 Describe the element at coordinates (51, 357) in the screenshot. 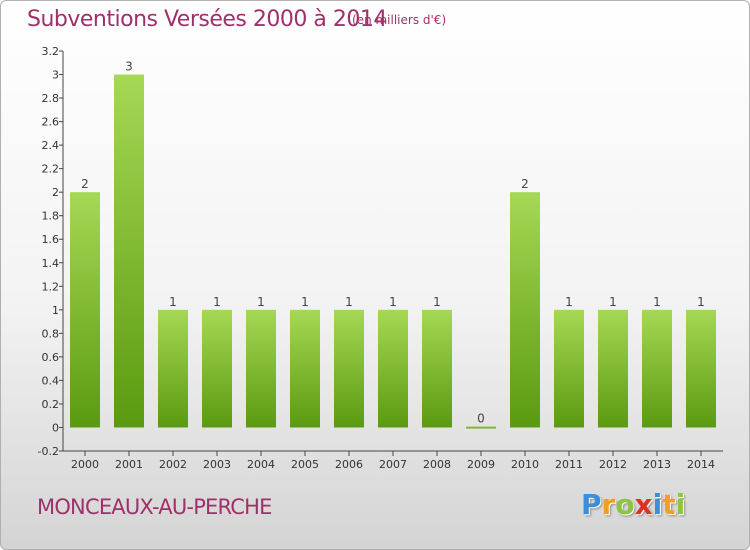

I see `y-tick-label: 0.6` at that location.